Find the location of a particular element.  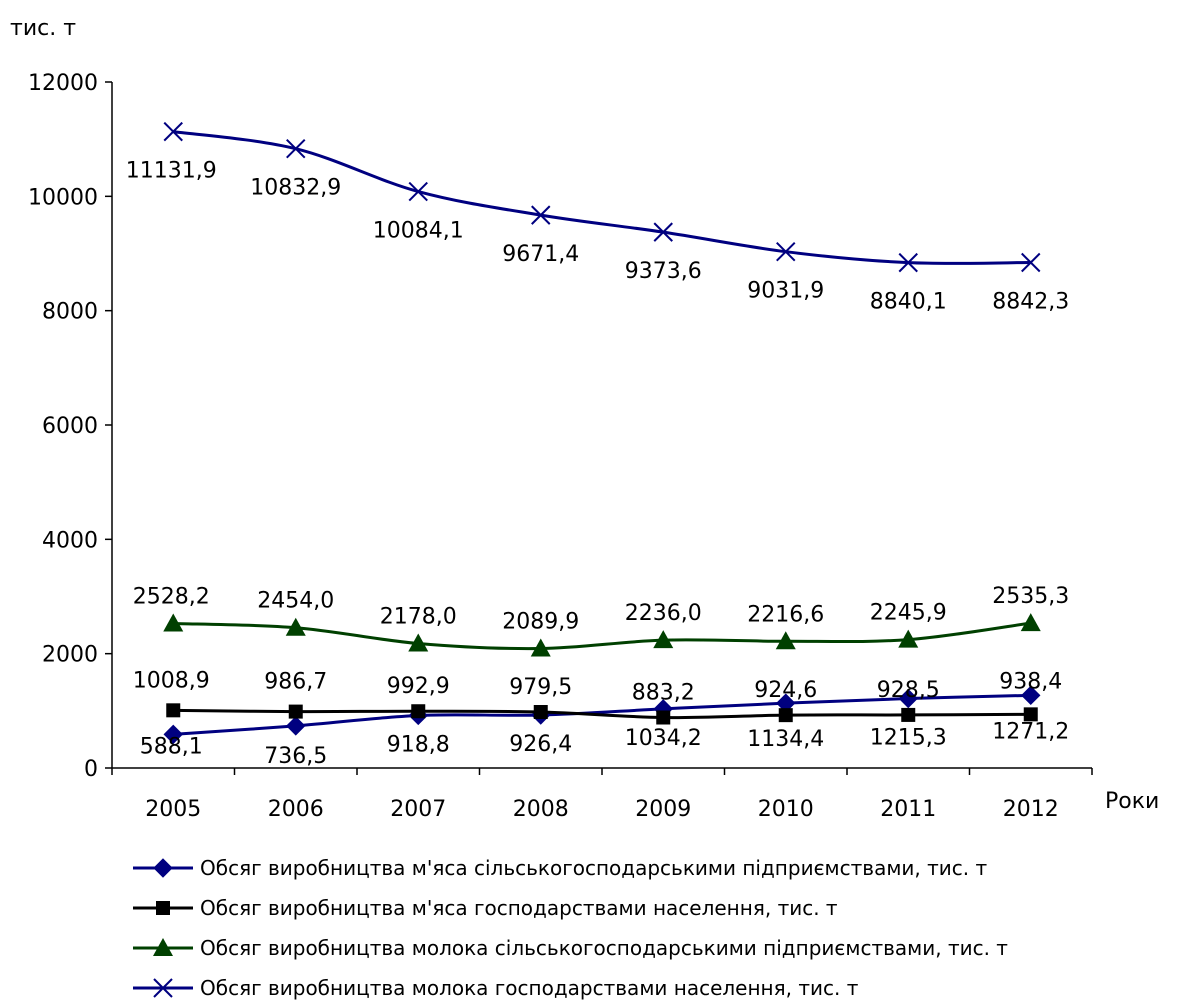

x-tick-label: 2006 is located at coordinates (296, 809).